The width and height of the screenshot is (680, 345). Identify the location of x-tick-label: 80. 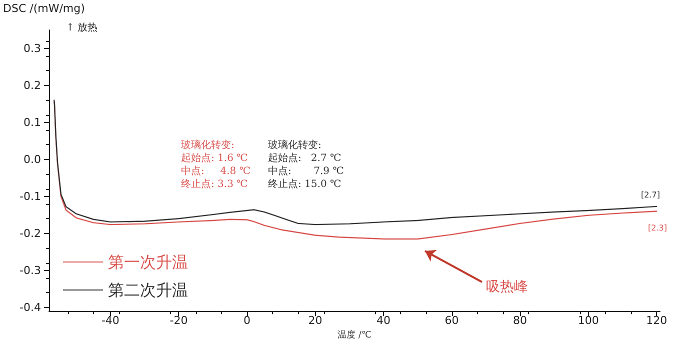
(520, 321).